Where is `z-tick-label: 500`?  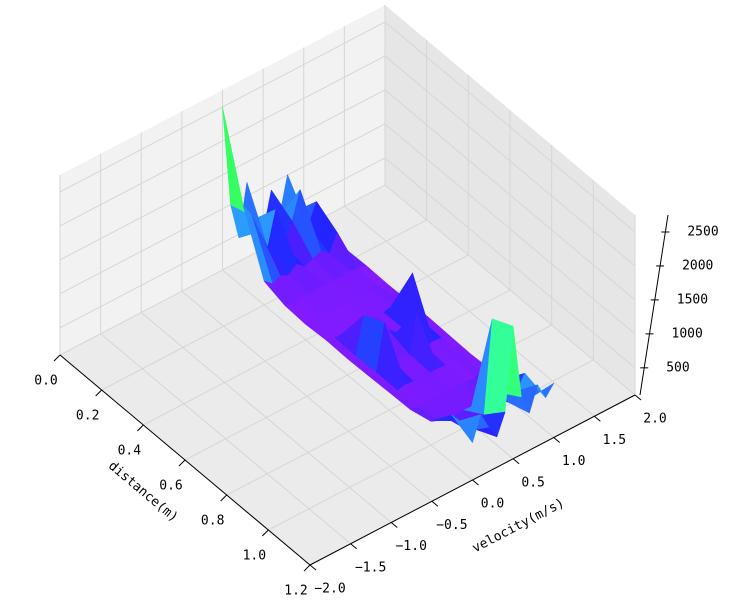
z-tick-label: 500 is located at coordinates (677, 367).